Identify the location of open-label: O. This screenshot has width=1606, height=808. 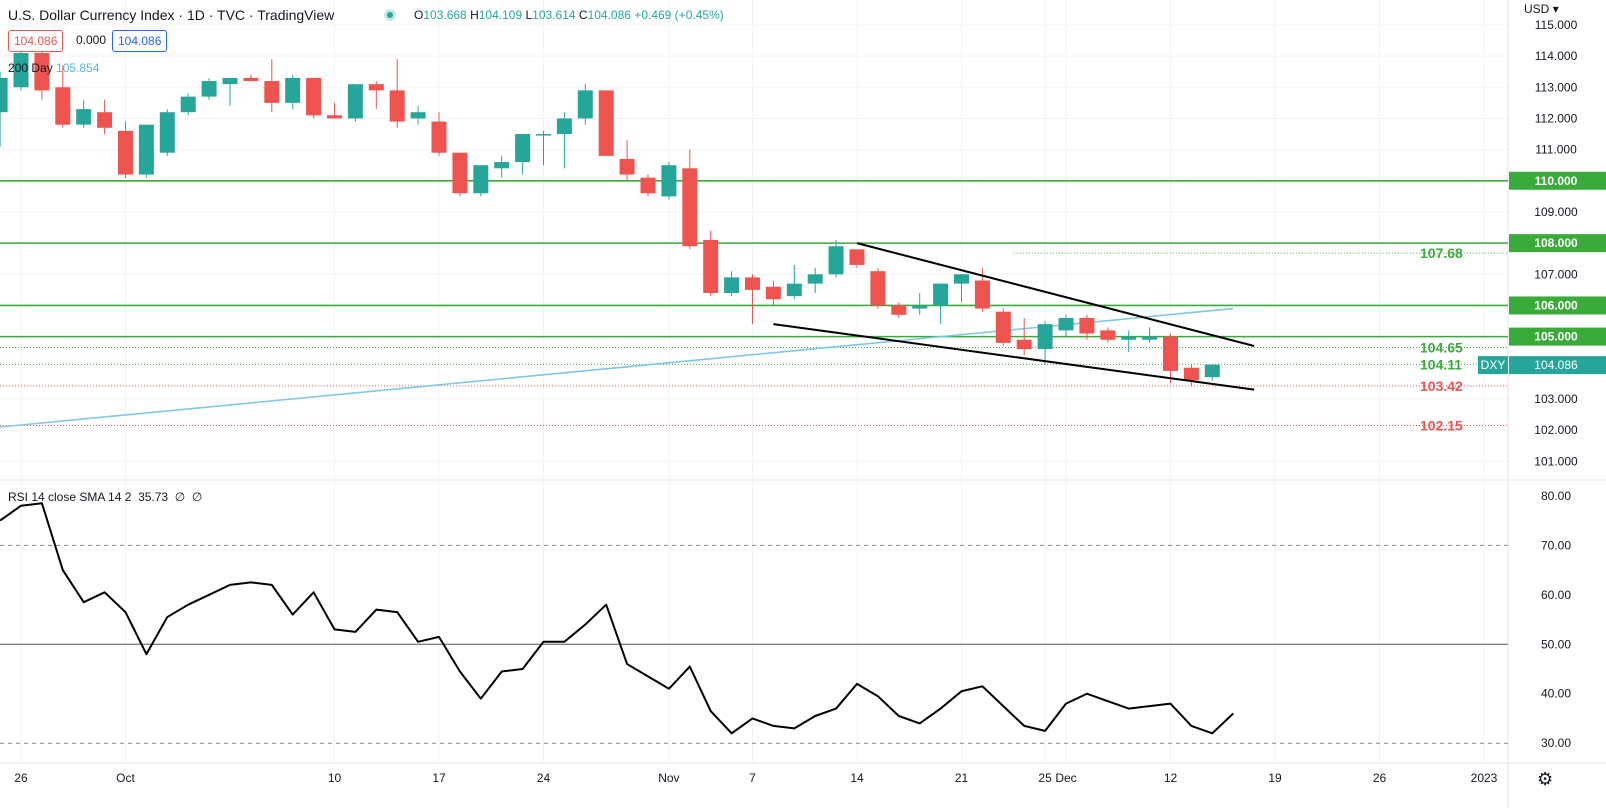
(419, 15).